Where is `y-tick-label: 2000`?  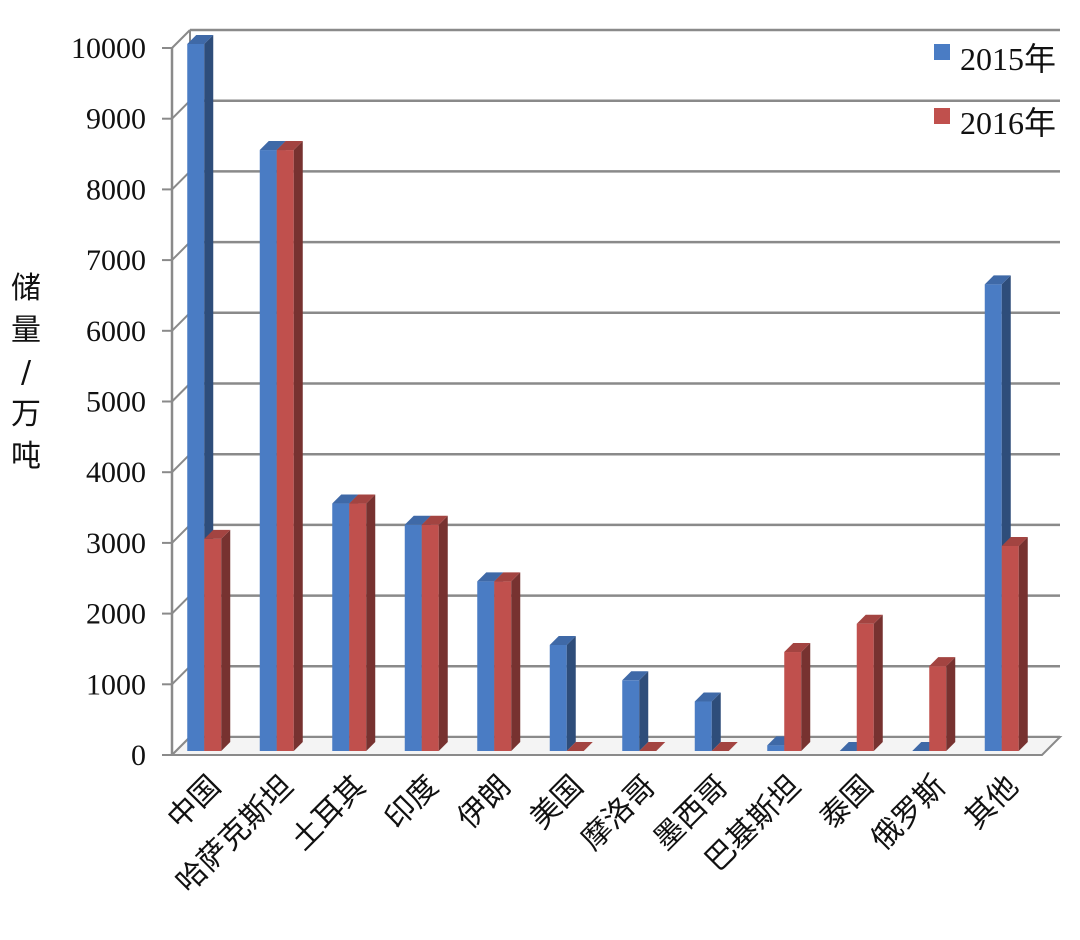
y-tick-label: 2000 is located at coordinates (116, 614).